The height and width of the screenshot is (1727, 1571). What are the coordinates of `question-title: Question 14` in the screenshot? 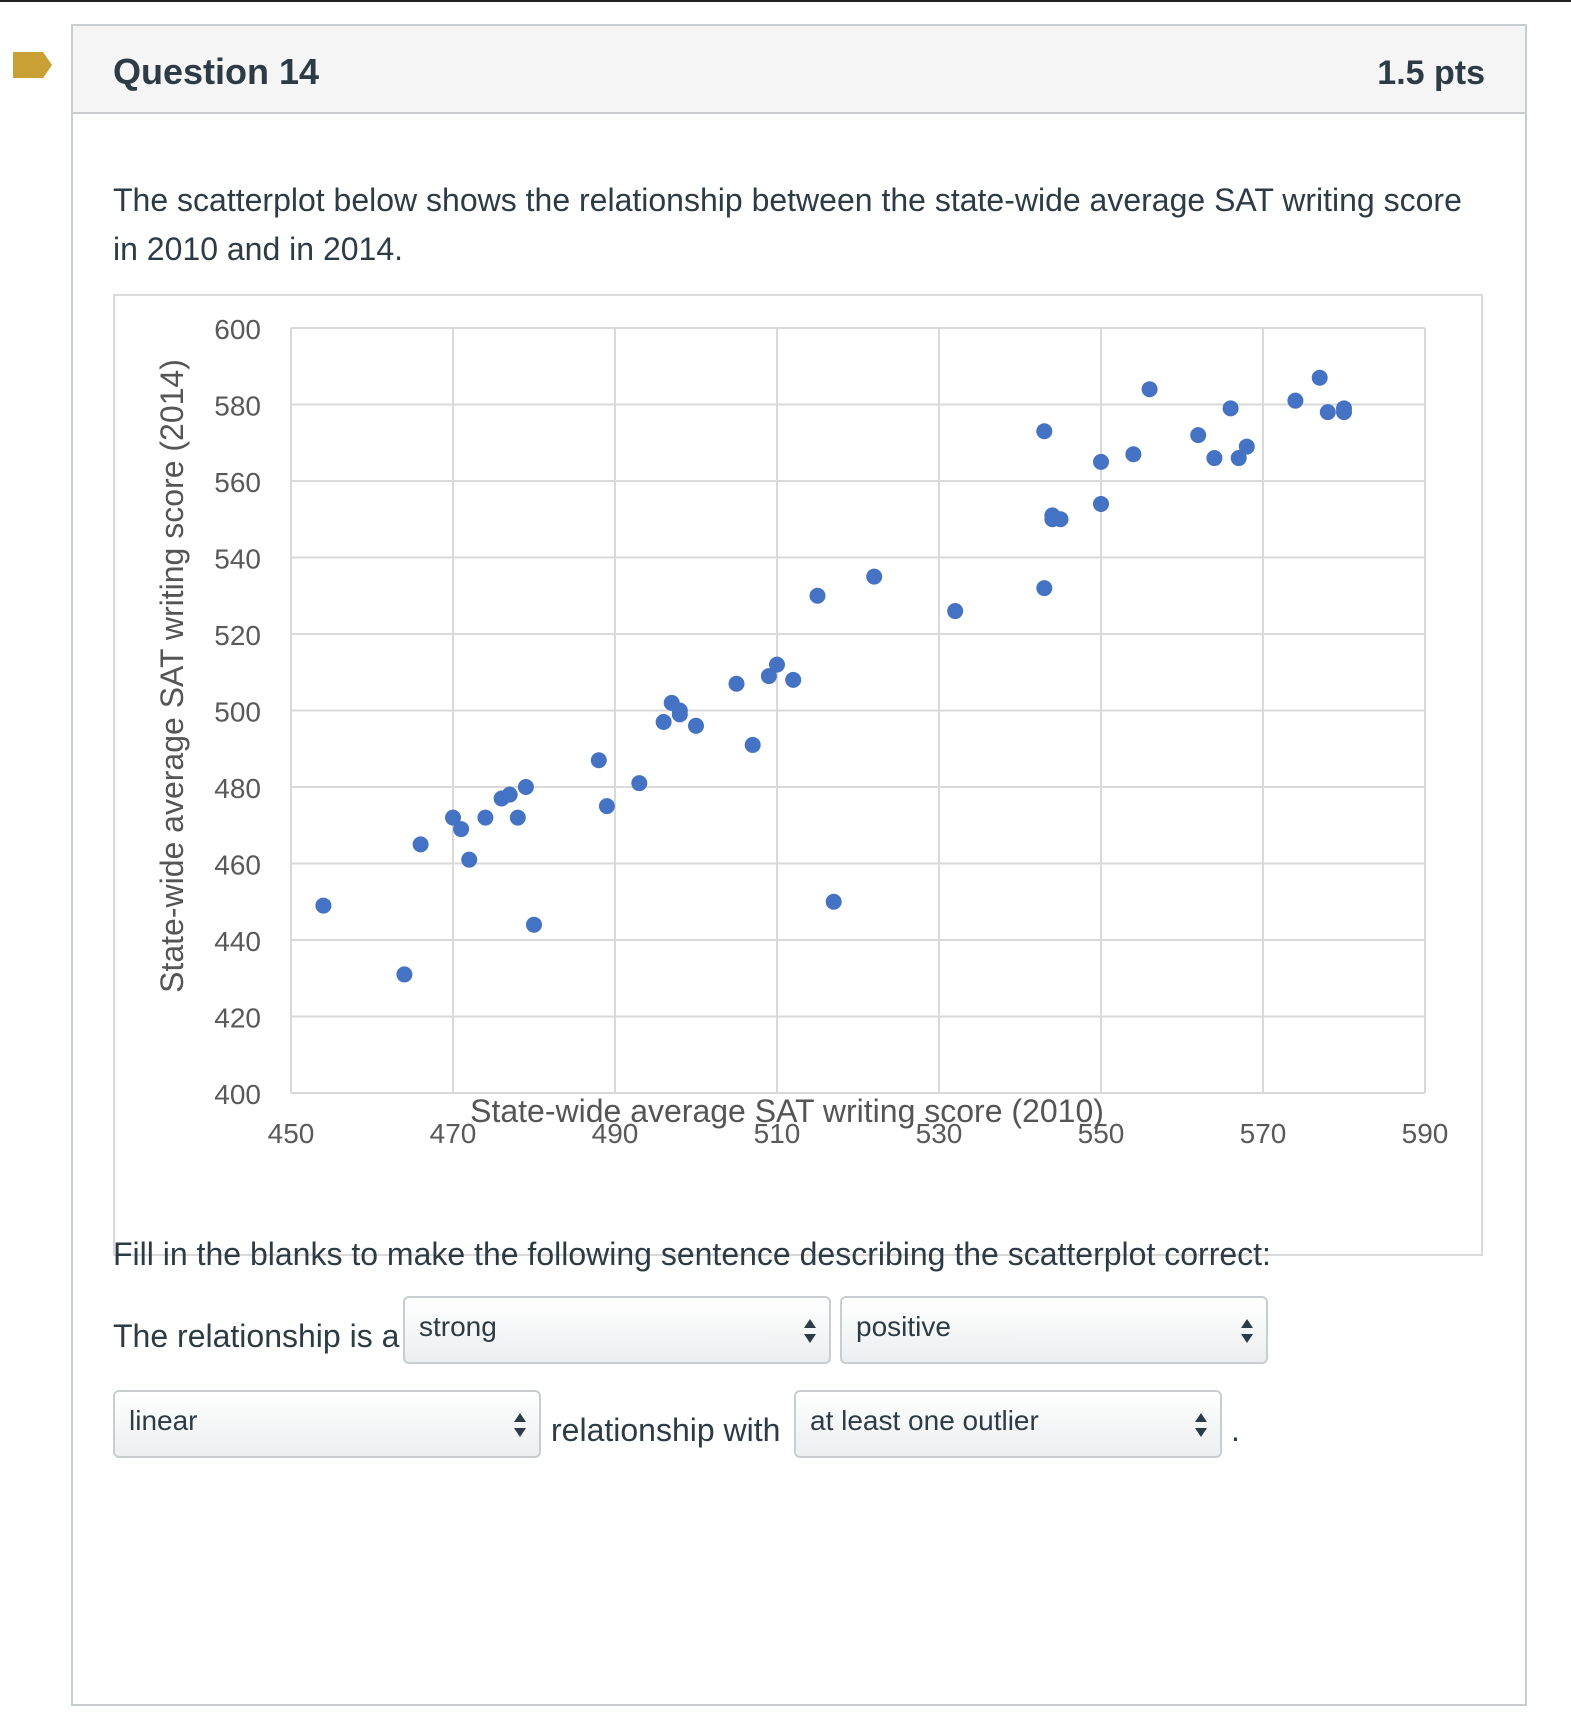 It's located at (216, 71).